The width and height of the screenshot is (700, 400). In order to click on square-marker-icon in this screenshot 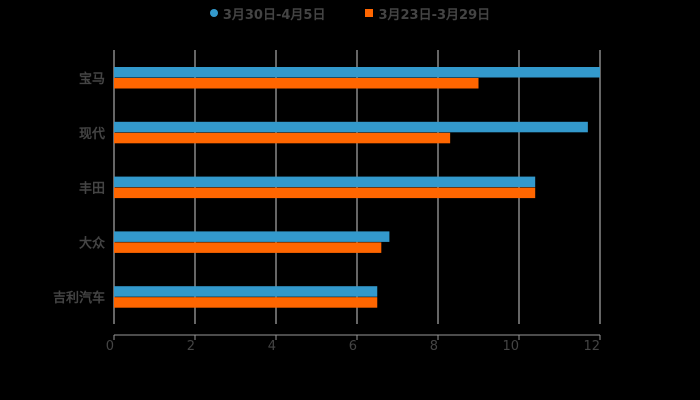, I will do `click(369, 13)`.